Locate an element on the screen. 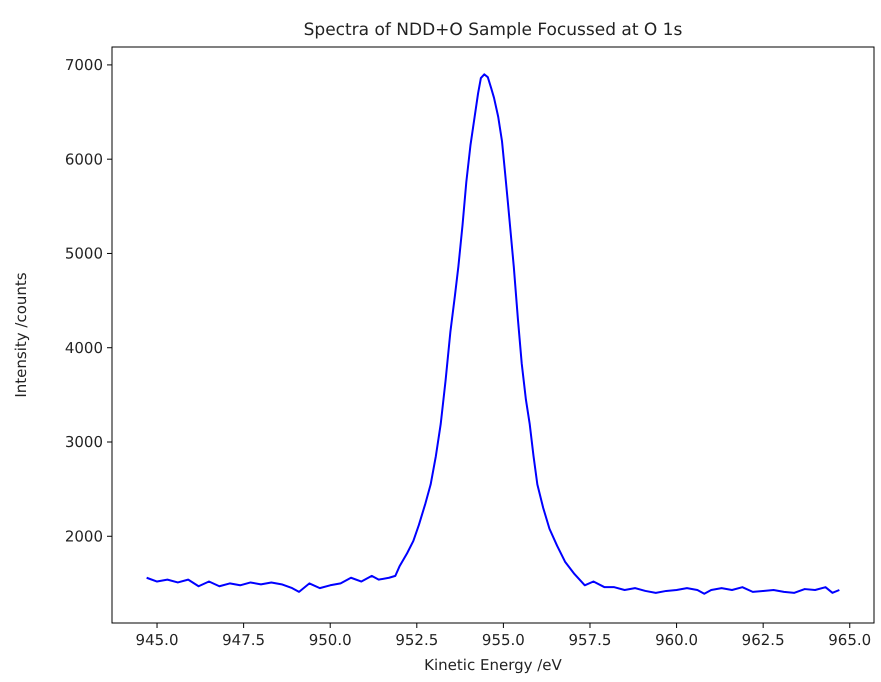  x-tick-label: 950.0 is located at coordinates (330, 640).